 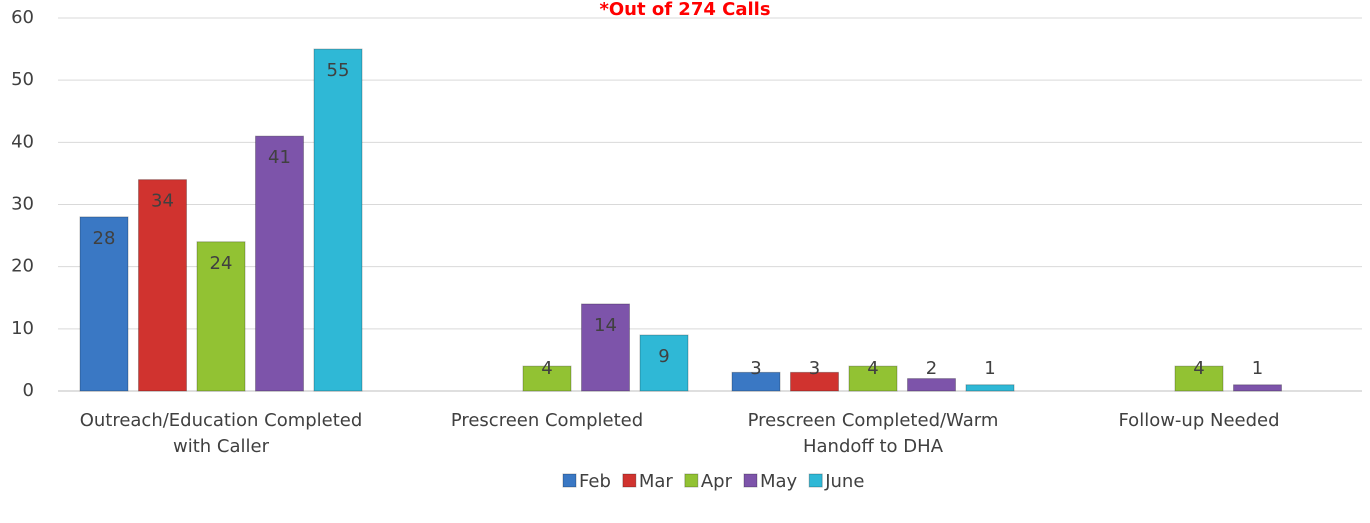 What do you see at coordinates (684, 10) in the screenshot?
I see `chart-title: *Out of 274 Calls` at bounding box center [684, 10].